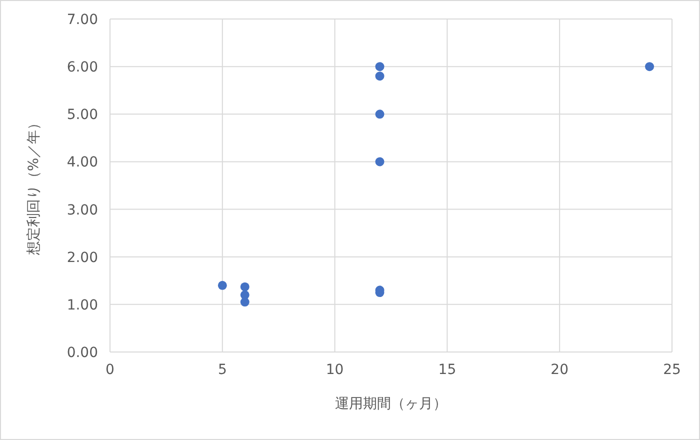  I want to click on y-tick-label: 2.00, so click(82, 258).